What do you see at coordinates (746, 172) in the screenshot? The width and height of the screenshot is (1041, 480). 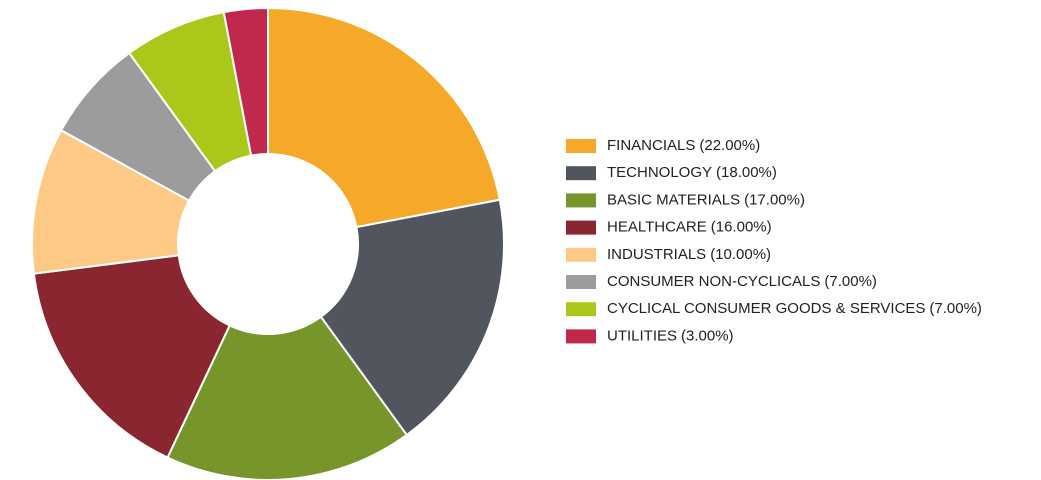 I see `legend-value: (18.00%)` at bounding box center [746, 172].